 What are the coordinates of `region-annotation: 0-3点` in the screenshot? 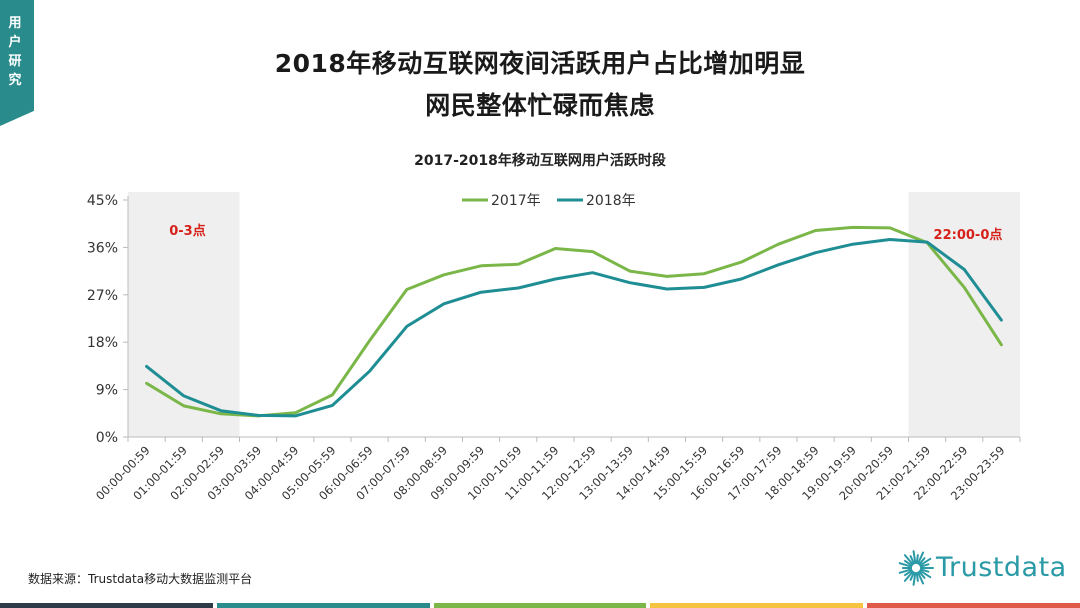 It's located at (187, 231).